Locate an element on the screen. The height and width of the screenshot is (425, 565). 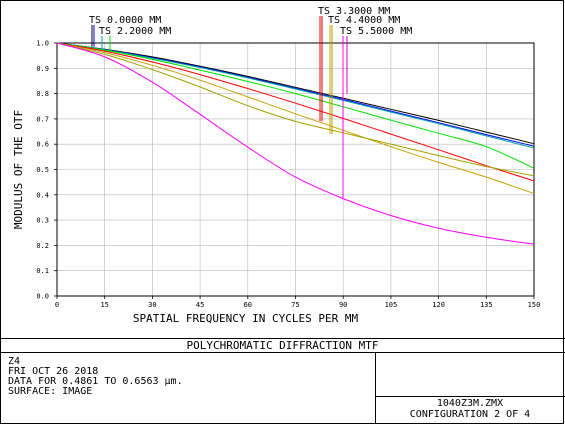
x-tick-label: 30 is located at coordinates (152, 305).